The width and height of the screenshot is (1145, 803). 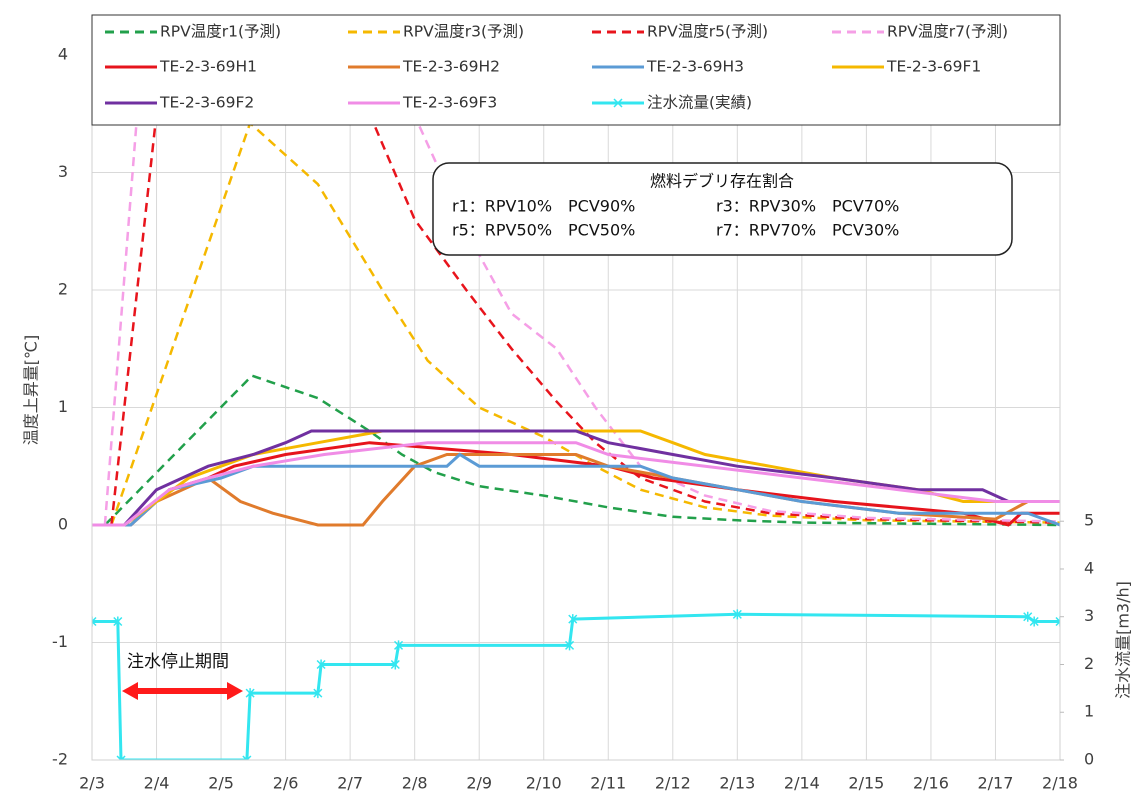 What do you see at coordinates (1089, 520) in the screenshot?
I see `y2-tick-label: 5` at bounding box center [1089, 520].